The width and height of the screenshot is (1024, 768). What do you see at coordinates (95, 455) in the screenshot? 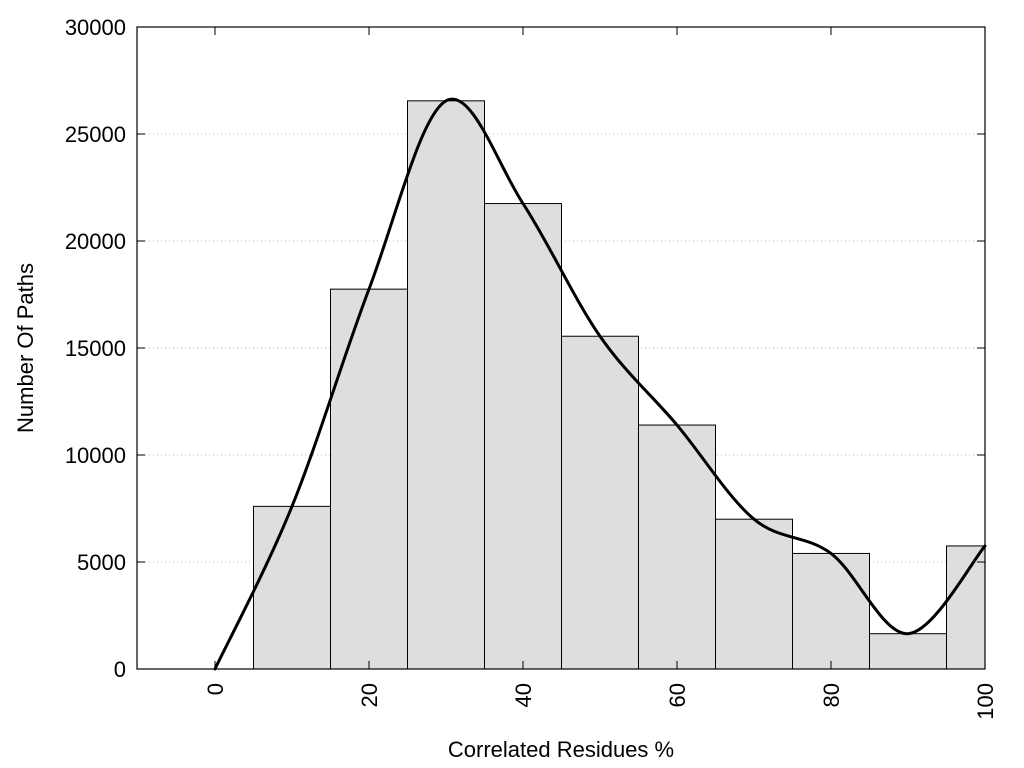
I see `y-tick-label-10000: 10000` at bounding box center [95, 455].